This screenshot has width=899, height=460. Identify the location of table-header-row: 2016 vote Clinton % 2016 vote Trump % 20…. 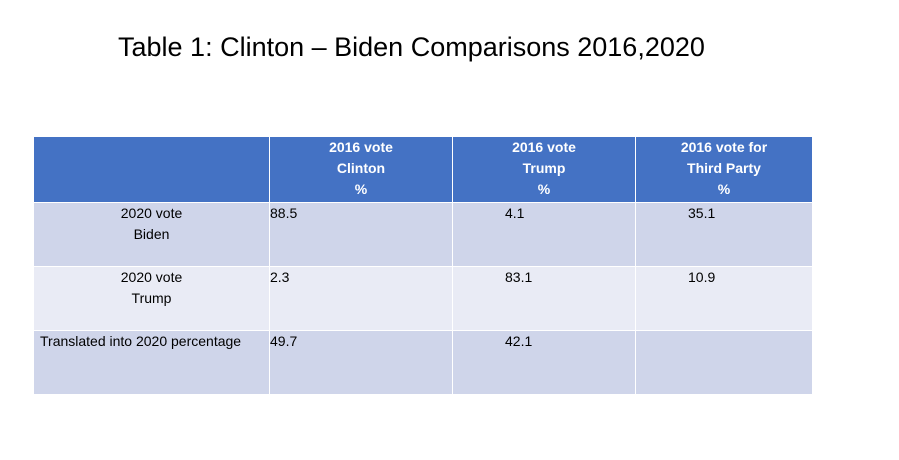
(423, 169).